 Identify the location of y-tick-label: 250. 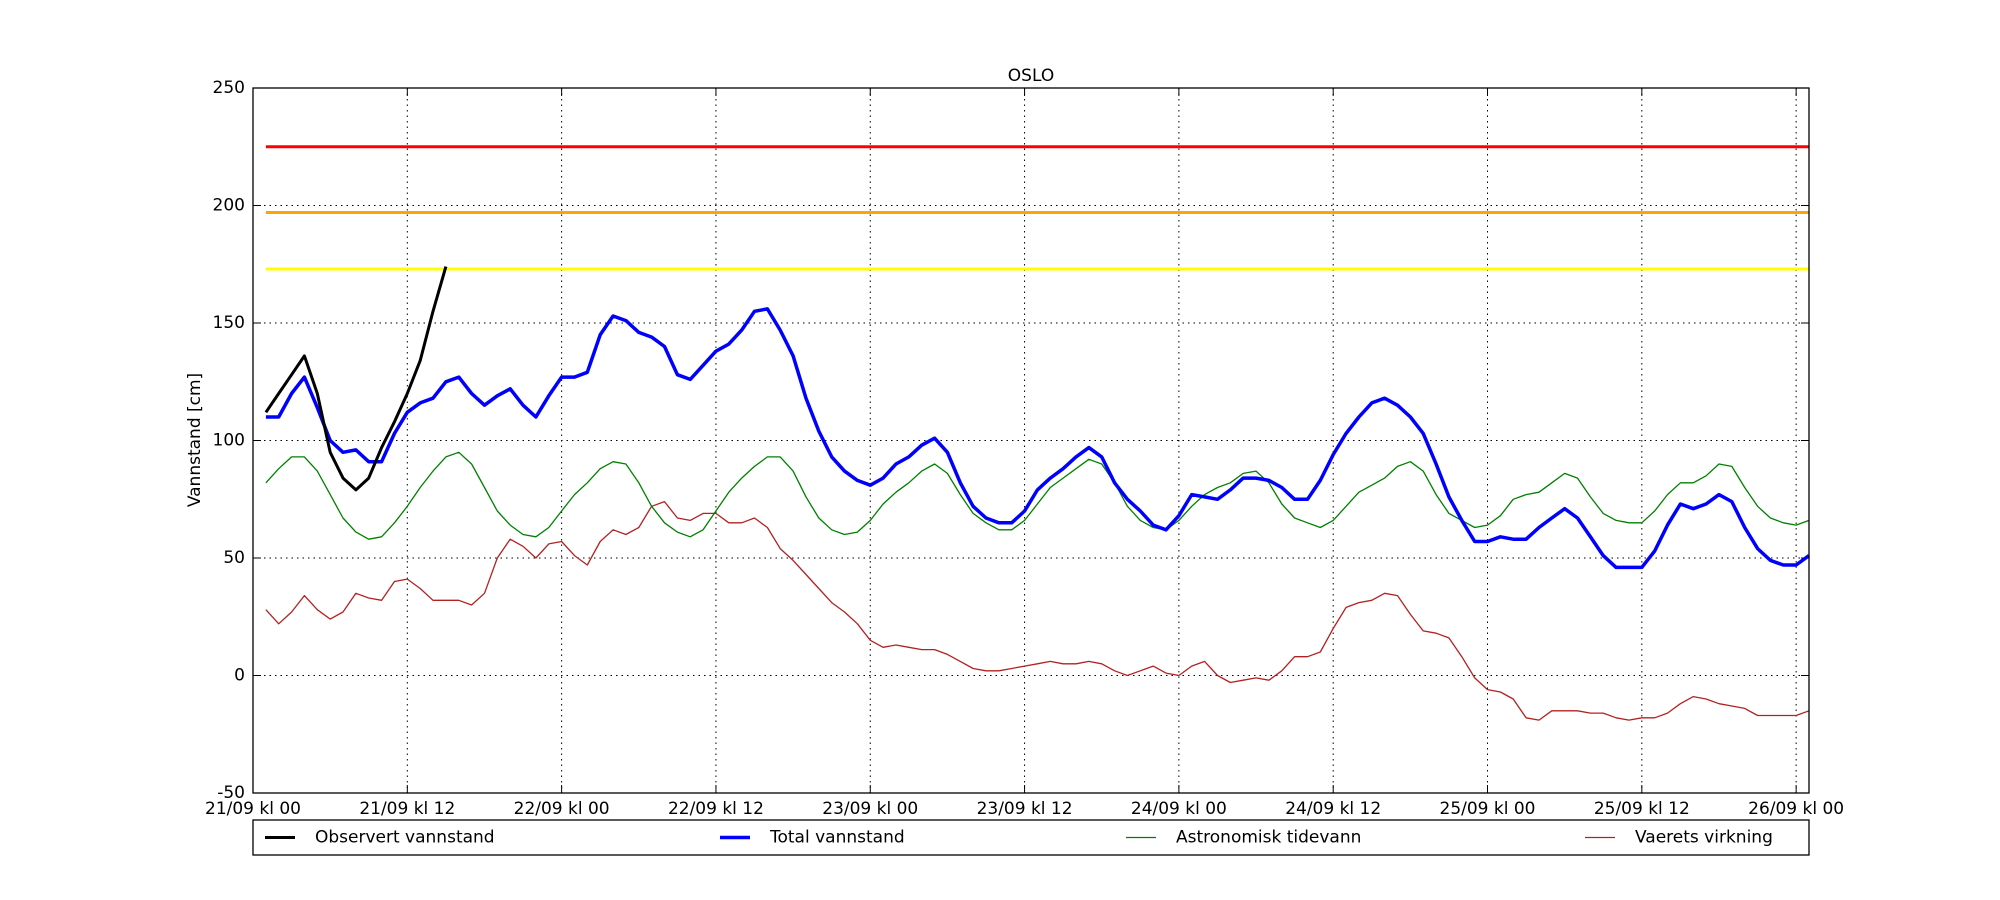
(229, 88).